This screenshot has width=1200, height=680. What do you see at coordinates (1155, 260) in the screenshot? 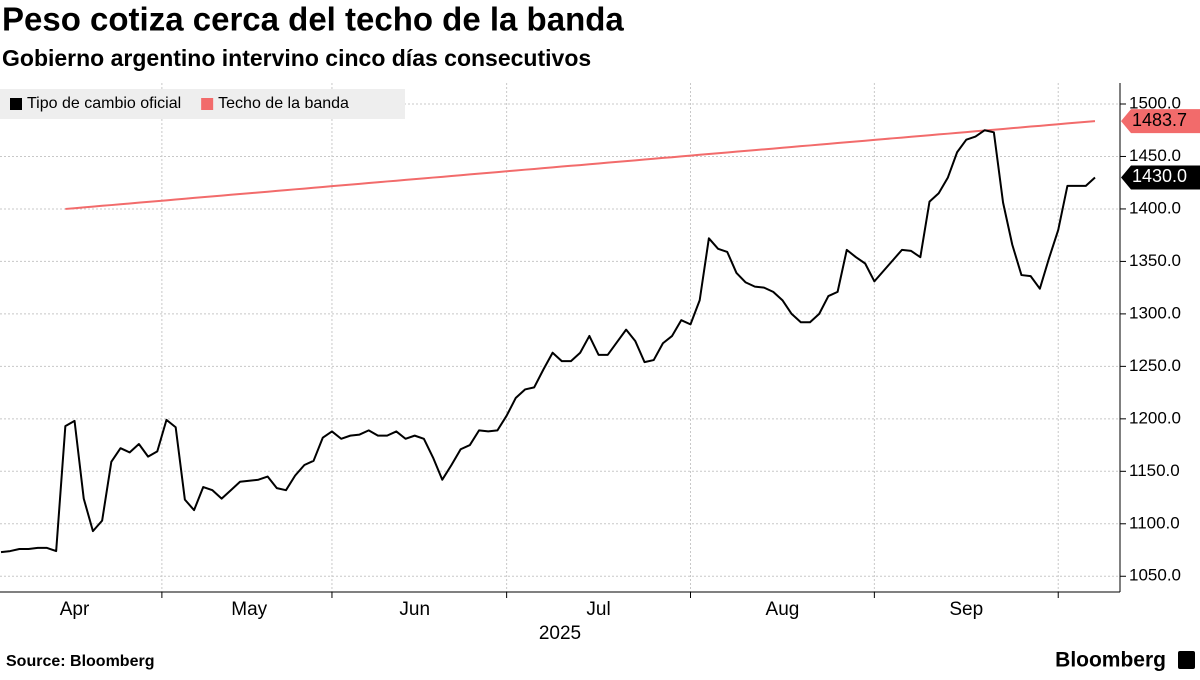
I see `y-tick-label: 1350.0` at bounding box center [1155, 260].